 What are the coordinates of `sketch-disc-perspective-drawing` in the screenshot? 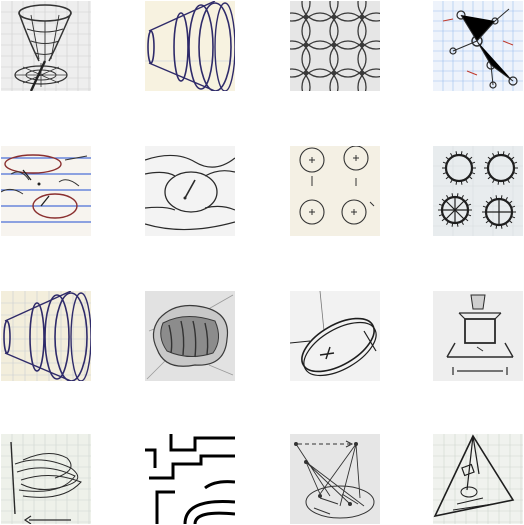 It's located at (333, 334).